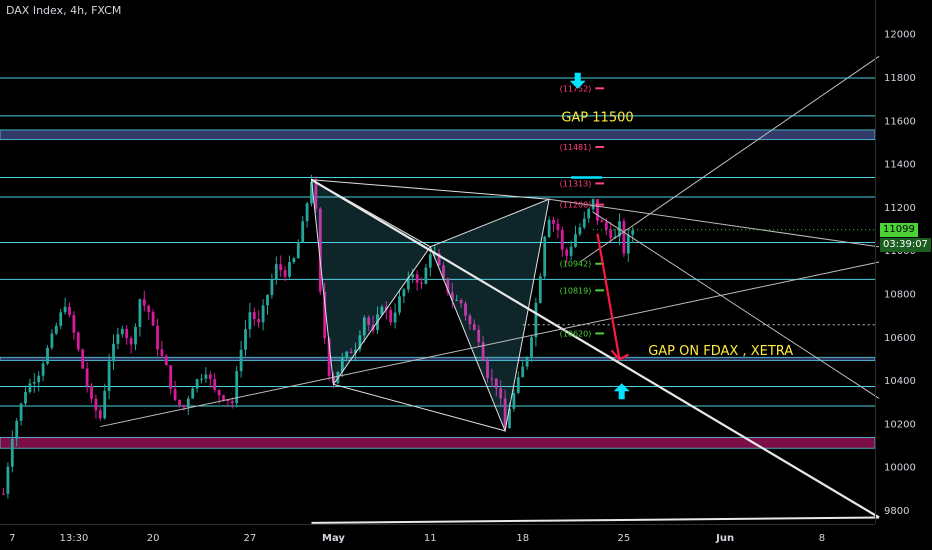  What do you see at coordinates (438, 135) in the screenshot?
I see `zone-gap` at bounding box center [438, 135].